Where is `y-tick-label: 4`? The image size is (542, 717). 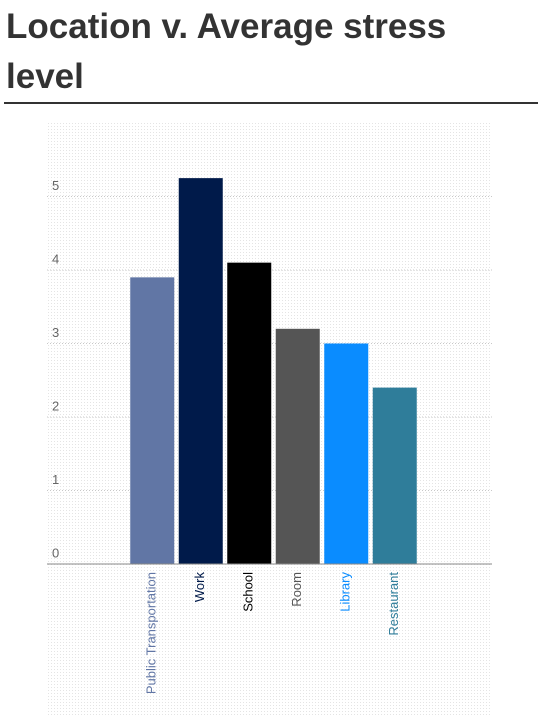 y-tick-label: 4 is located at coordinates (55, 258).